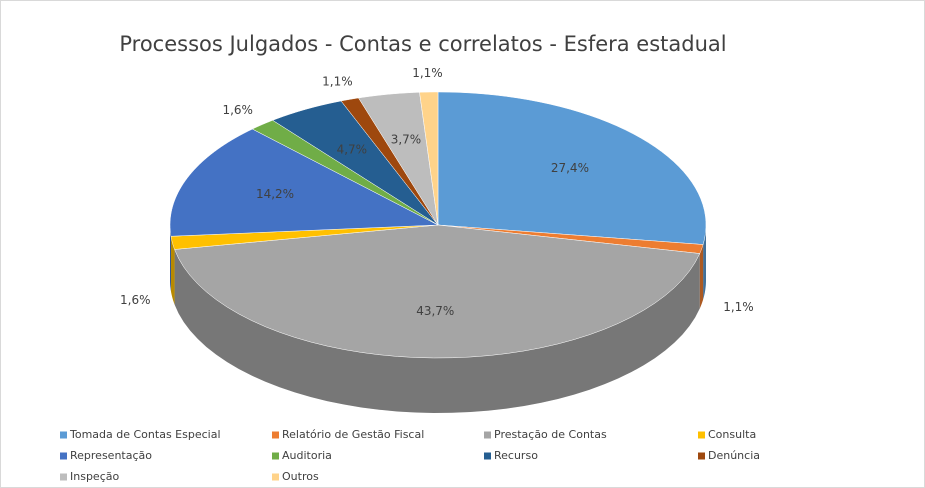 The width and height of the screenshot is (925, 488). Describe the element at coordinates (300, 476) in the screenshot. I see `legend-label: Outros` at that location.